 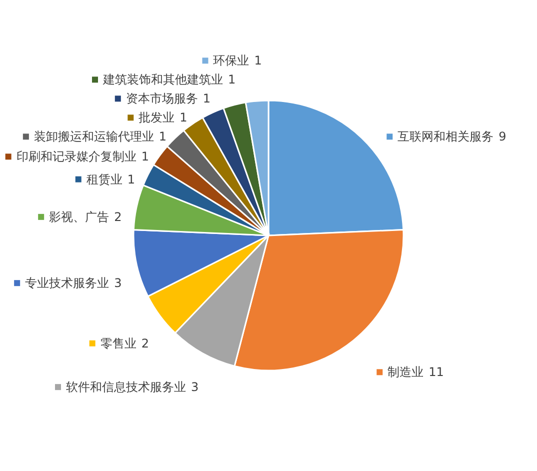 What do you see at coordinates (76, 157) in the screenshot?
I see `legend-label: 印刷和记录媒介复制业` at bounding box center [76, 157].